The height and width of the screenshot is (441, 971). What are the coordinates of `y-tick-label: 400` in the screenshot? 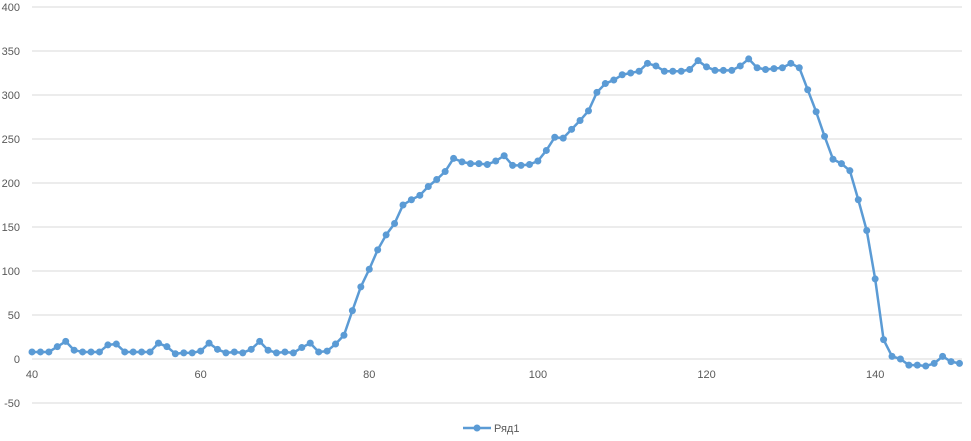 It's located at (11, 8).